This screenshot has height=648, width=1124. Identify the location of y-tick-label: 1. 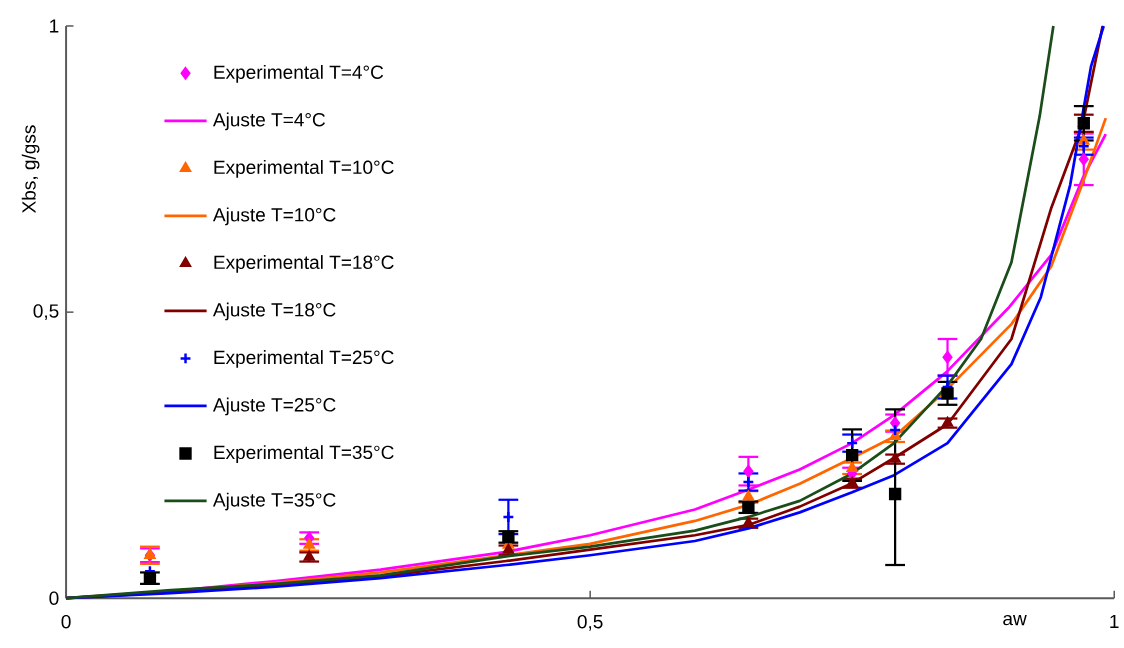
(54, 26).